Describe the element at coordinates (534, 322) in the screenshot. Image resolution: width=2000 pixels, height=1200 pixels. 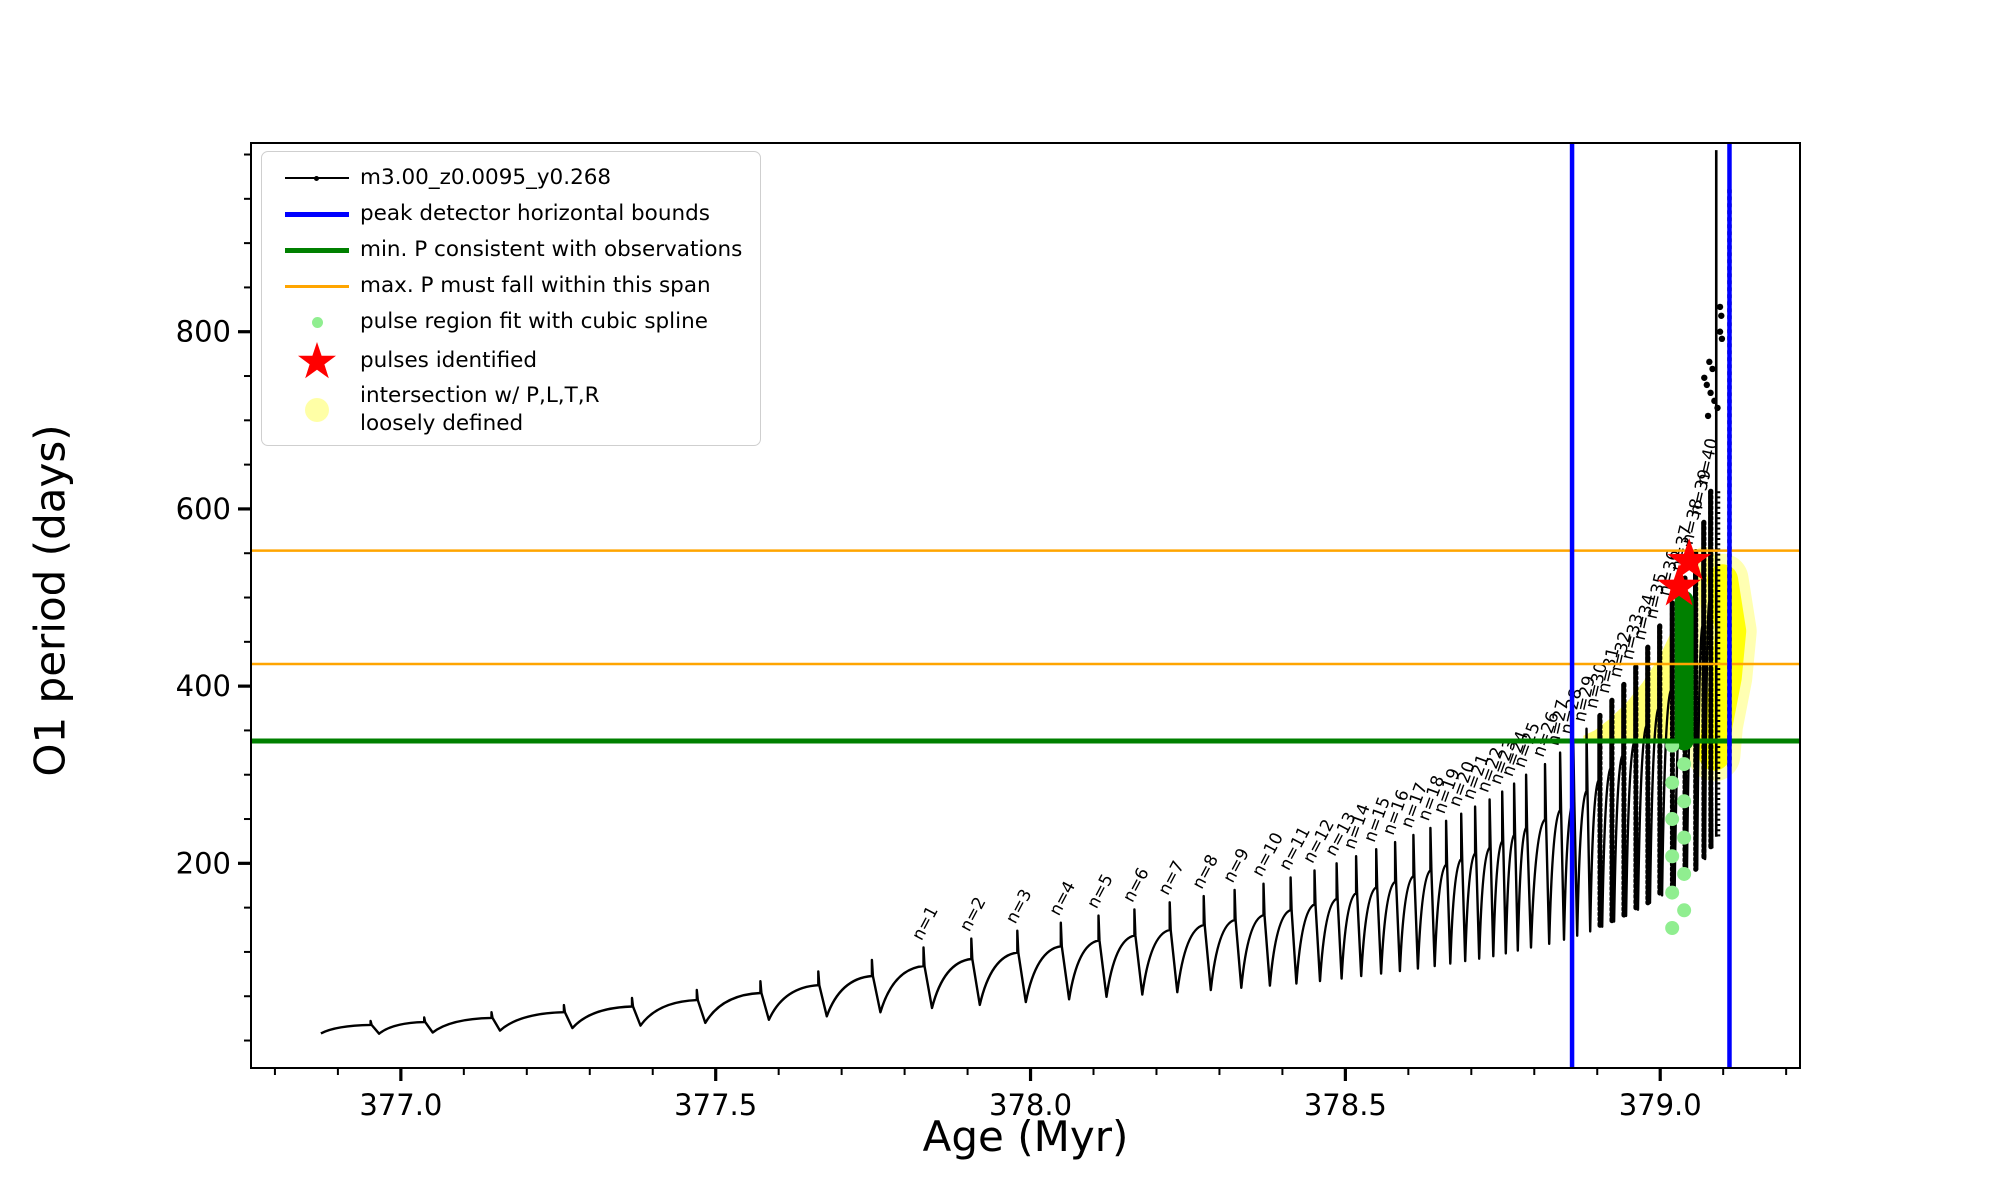
I see `legend-label-4: pulse region fit with cubic spline` at that location.